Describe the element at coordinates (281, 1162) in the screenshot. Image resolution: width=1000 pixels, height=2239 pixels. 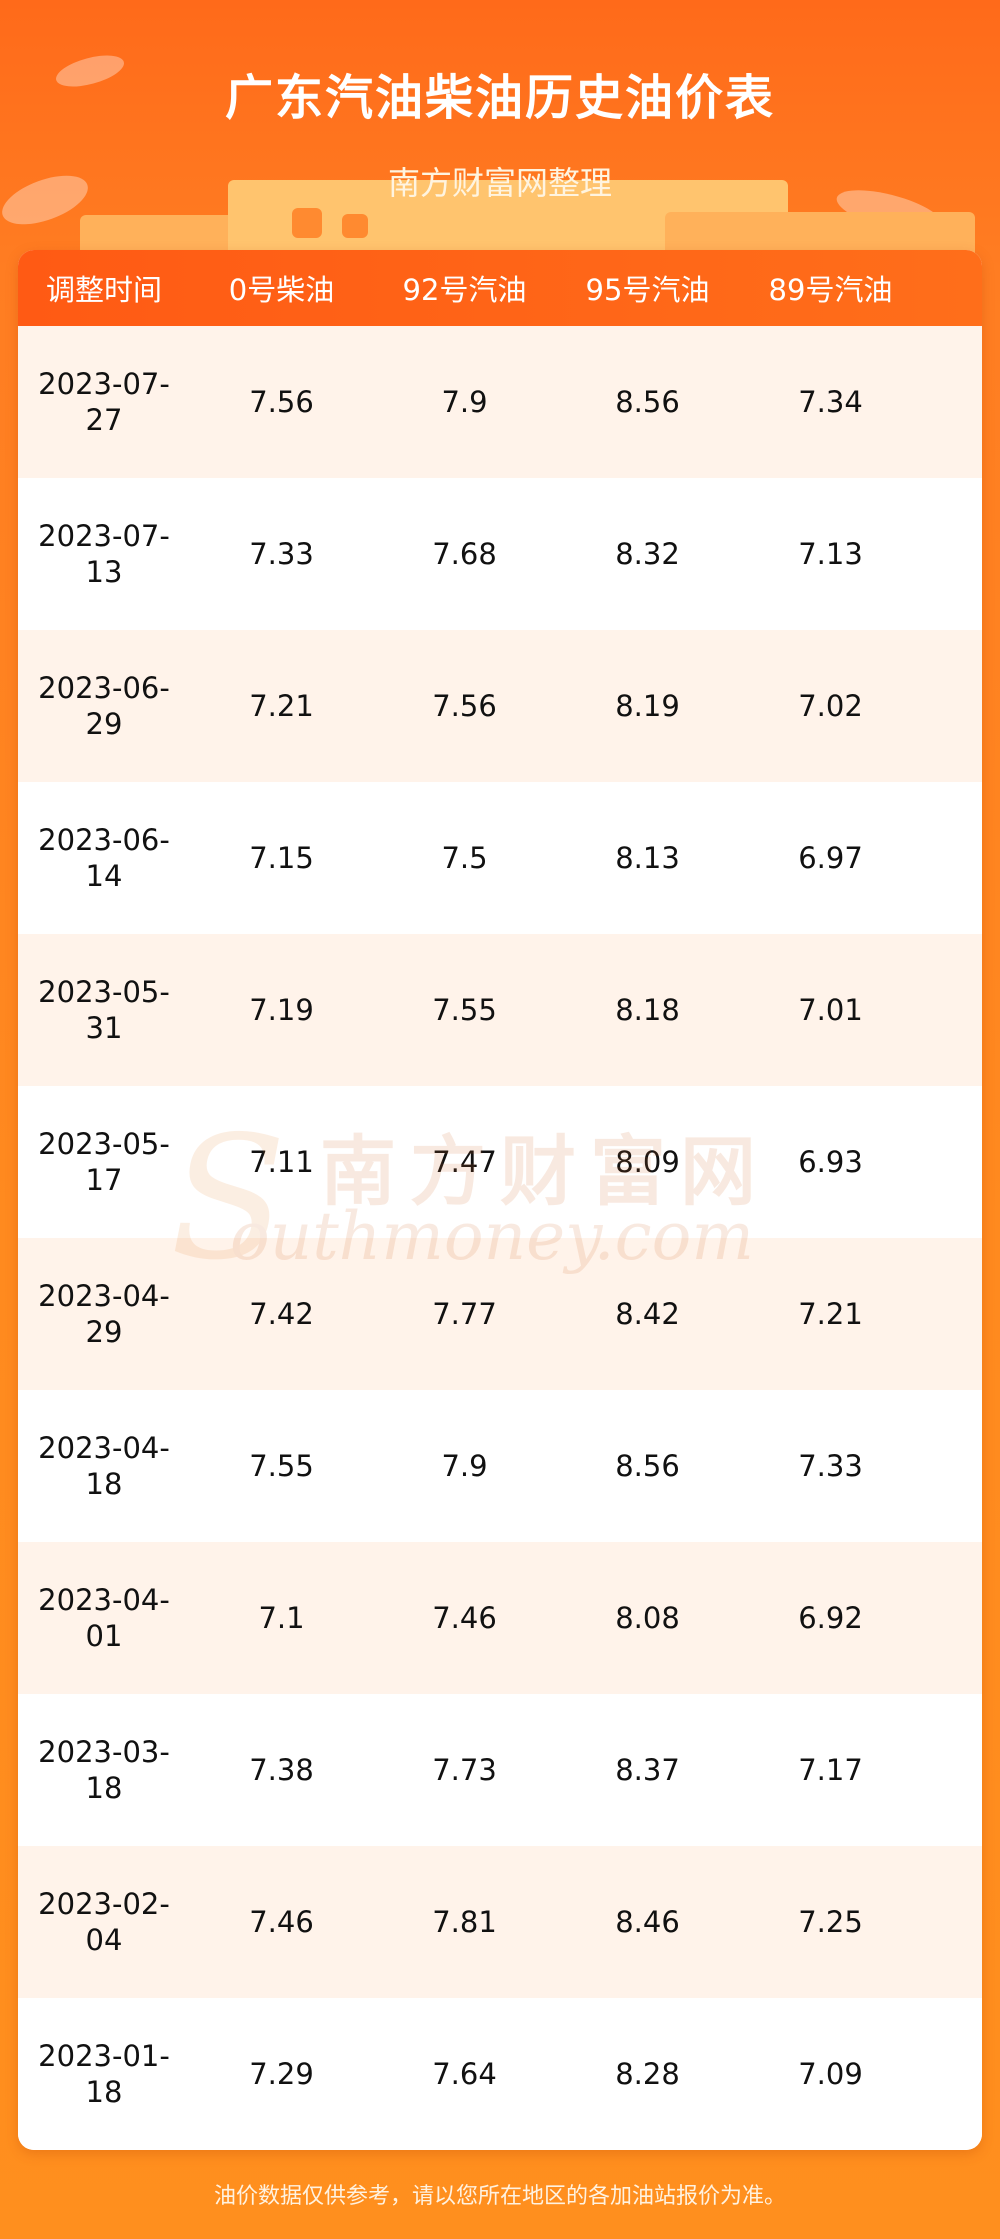
I see `cell-diesel-0: 7.11` at that location.